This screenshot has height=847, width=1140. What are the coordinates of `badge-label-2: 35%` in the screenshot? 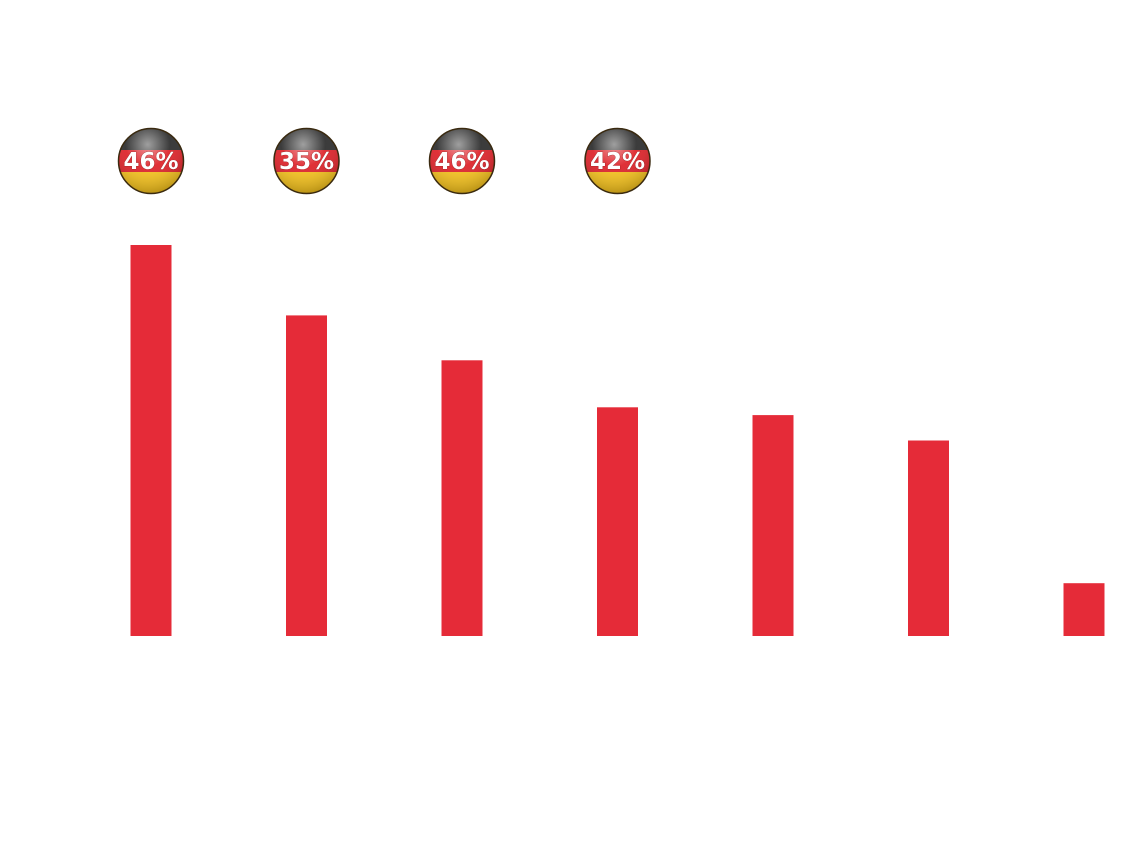 It's located at (306, 162).